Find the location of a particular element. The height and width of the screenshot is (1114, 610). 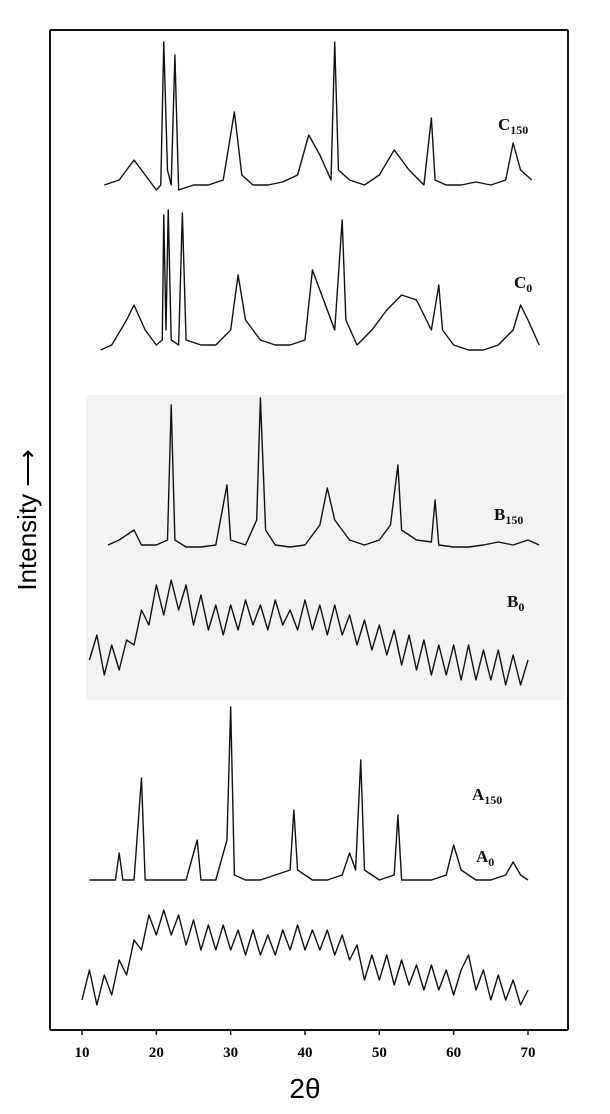

x-tick-label: 30 is located at coordinates (230, 1053).